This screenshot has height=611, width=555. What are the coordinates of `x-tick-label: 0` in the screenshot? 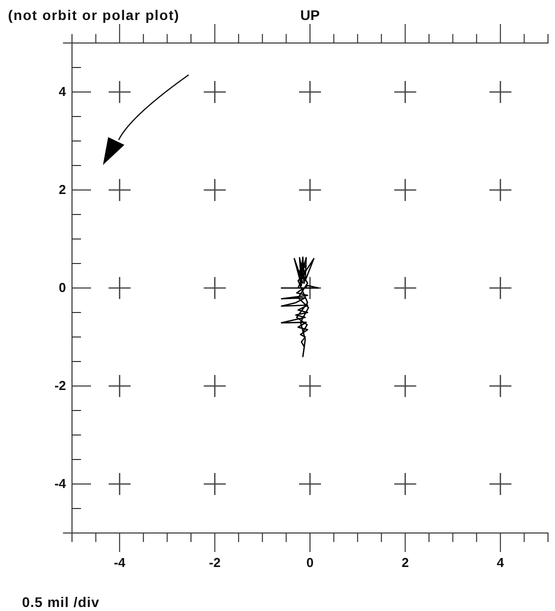 It's located at (310, 562).